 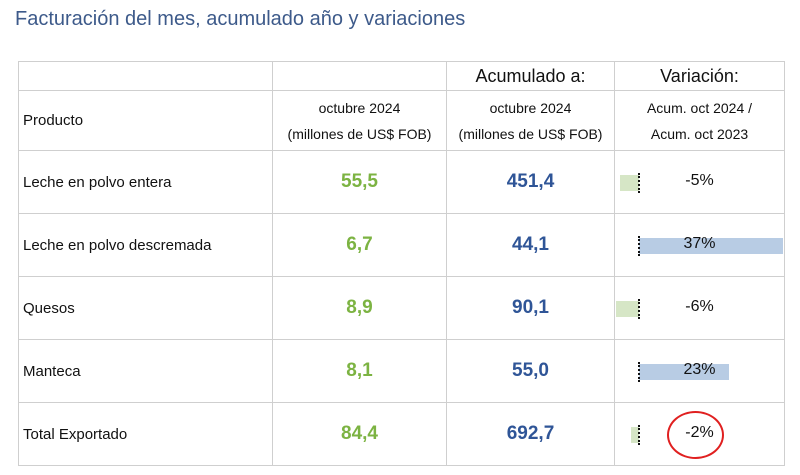 I want to click on header-acumulado-title: Acumulado a:, so click(x=530, y=76).